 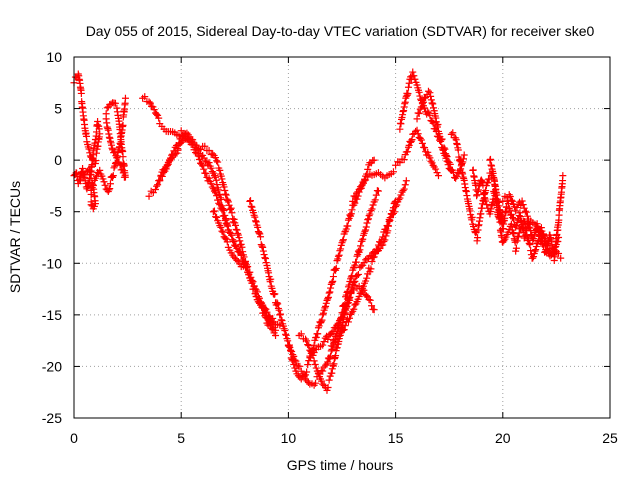 What do you see at coordinates (56, 212) in the screenshot?
I see `y-tick-label: -5` at bounding box center [56, 212].